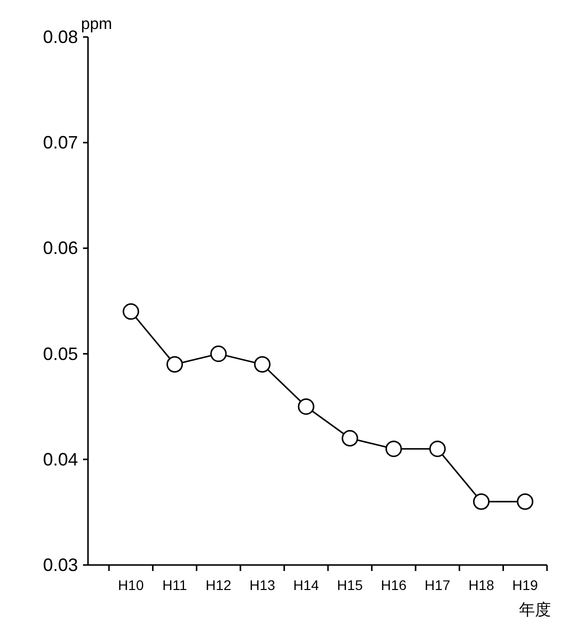 This screenshot has height=630, width=568. I want to click on y-tick-label: 0.05, so click(60, 354).